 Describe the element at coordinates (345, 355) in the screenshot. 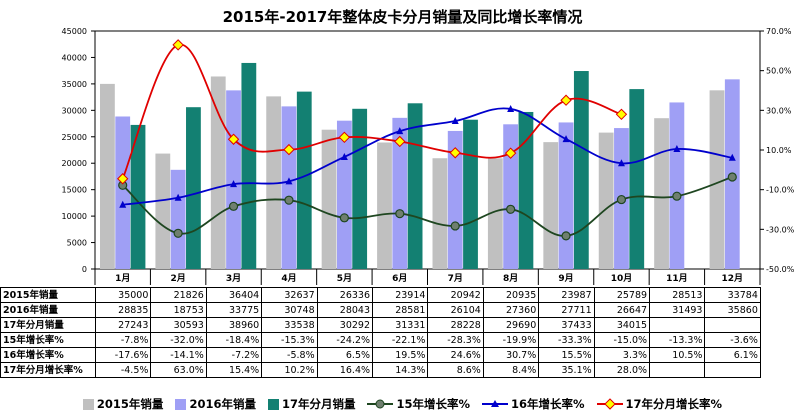

I see `table-cell: 6.5%` at that location.